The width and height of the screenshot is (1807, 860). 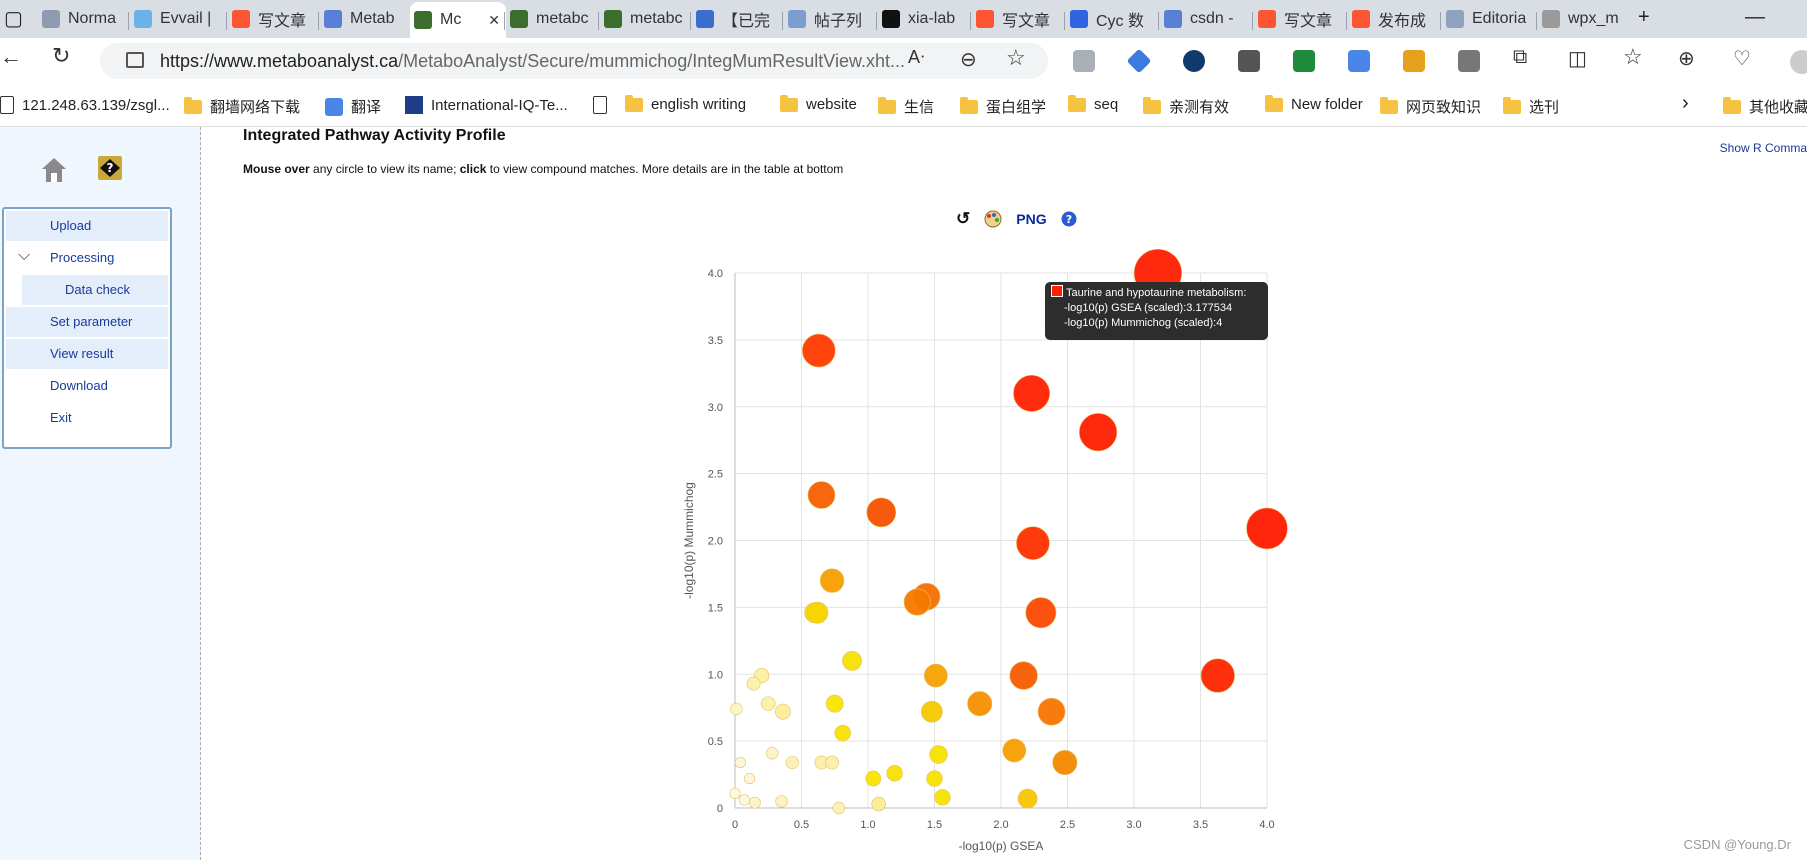 I want to click on sidebar-item-upload: Upload, so click(x=87, y=226).